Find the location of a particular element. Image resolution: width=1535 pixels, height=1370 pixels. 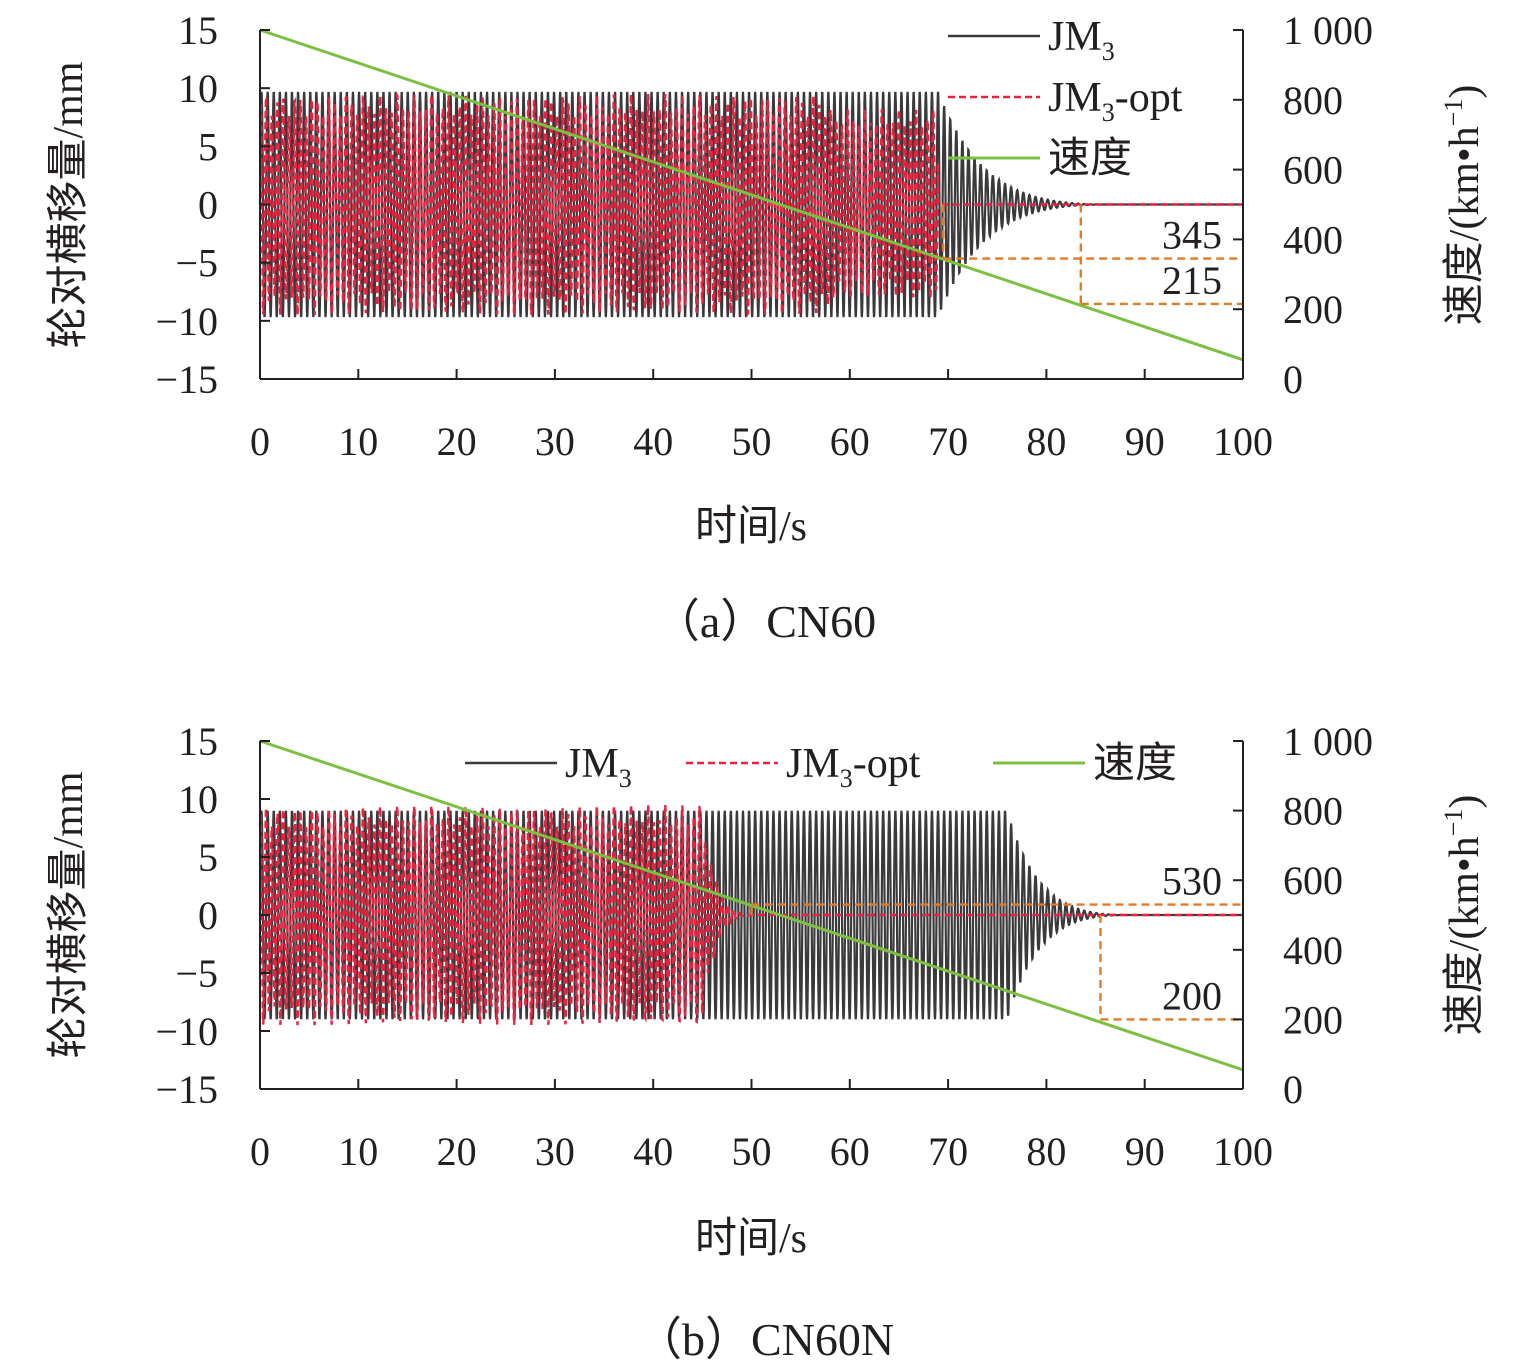

annotation-label: 200 is located at coordinates (1192, 995).